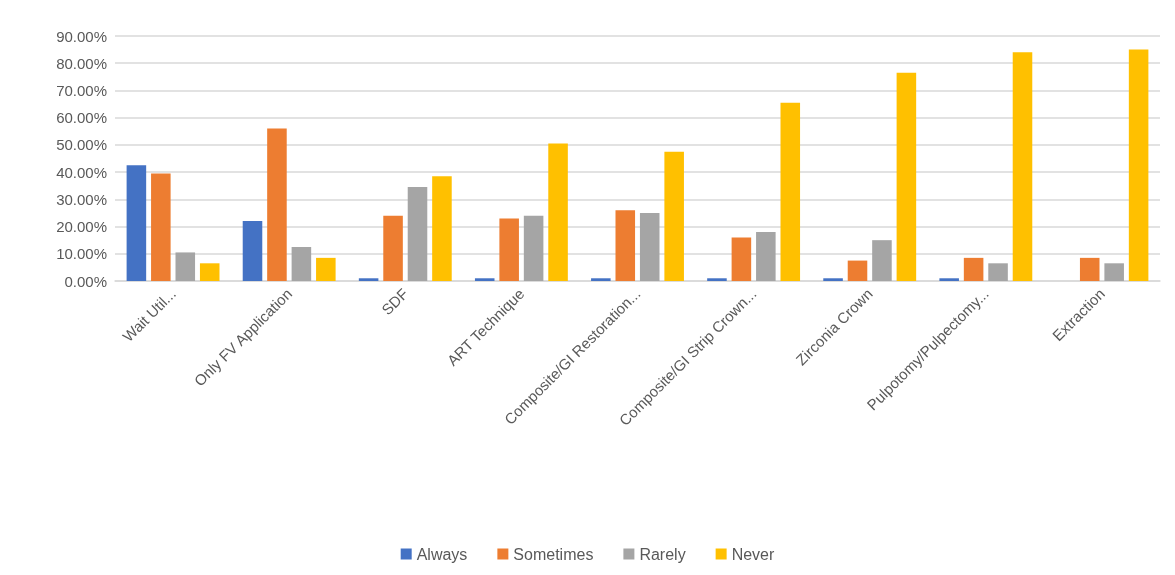 This screenshot has height=575, width=1175. What do you see at coordinates (81, 90) in the screenshot?
I see `y-tick-label: 70.00%` at bounding box center [81, 90].